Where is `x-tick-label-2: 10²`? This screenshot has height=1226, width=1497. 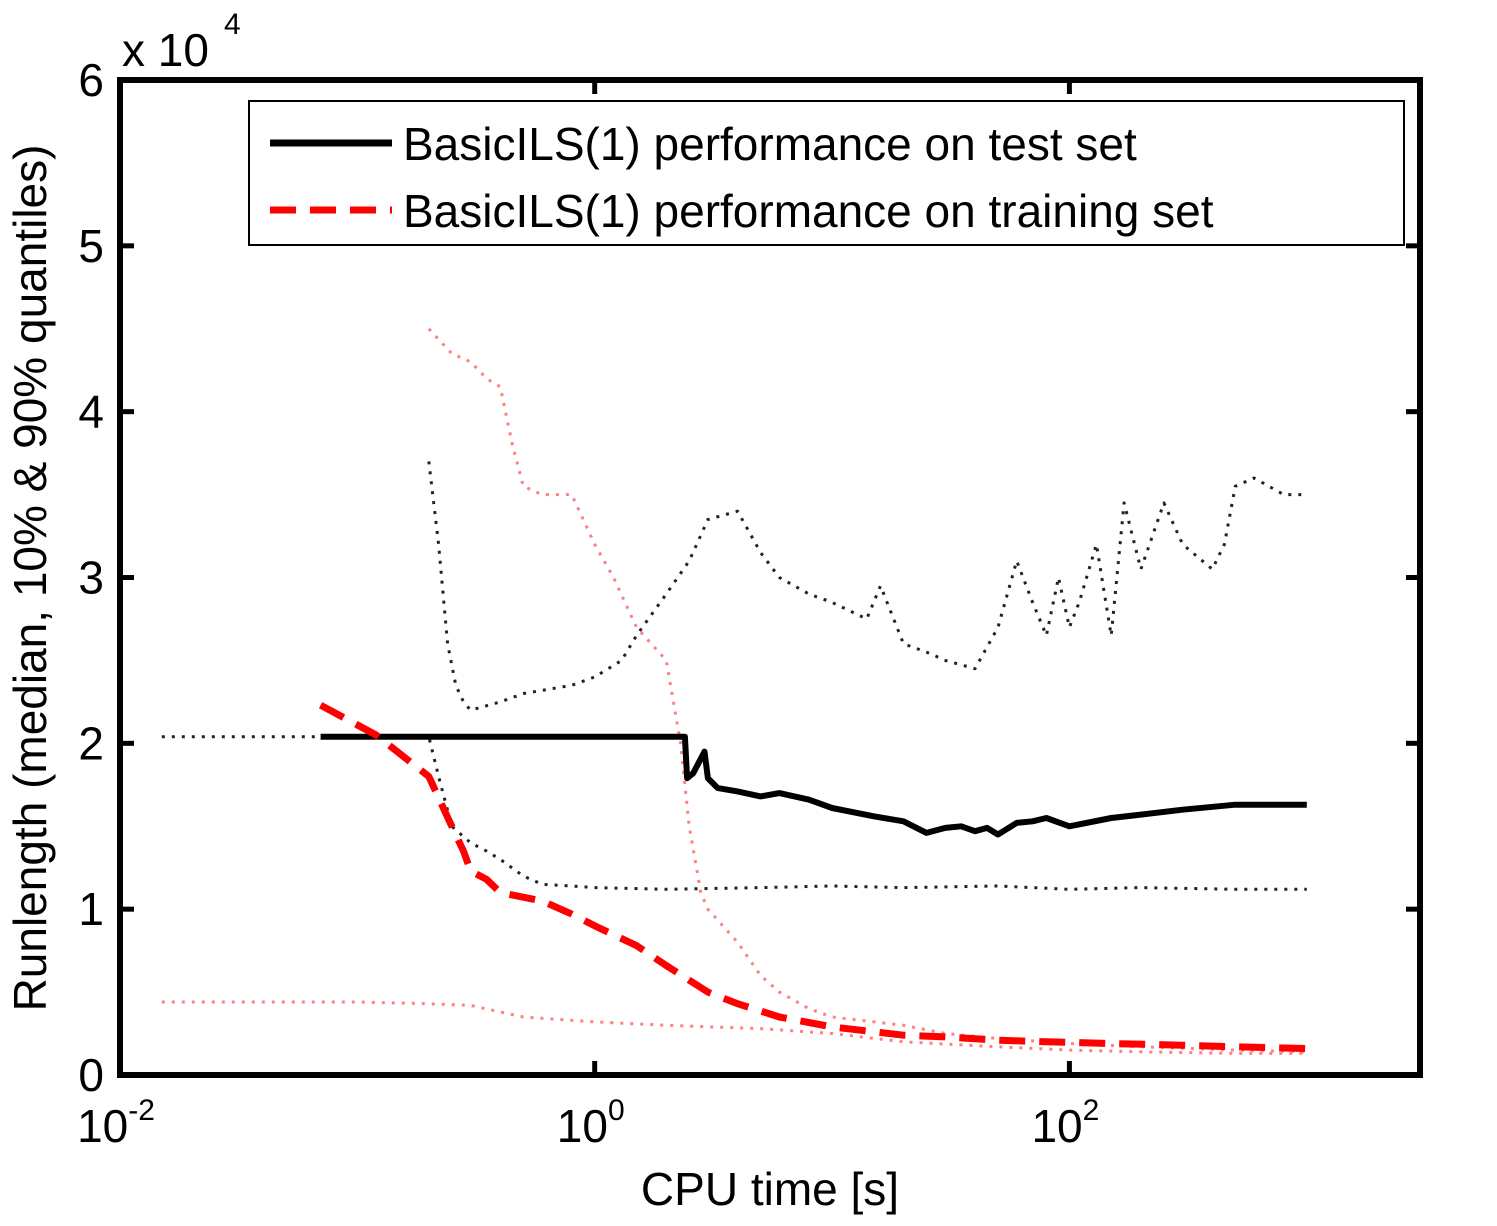
x-tick-label-2: 10² is located at coordinates (1065, 1123).